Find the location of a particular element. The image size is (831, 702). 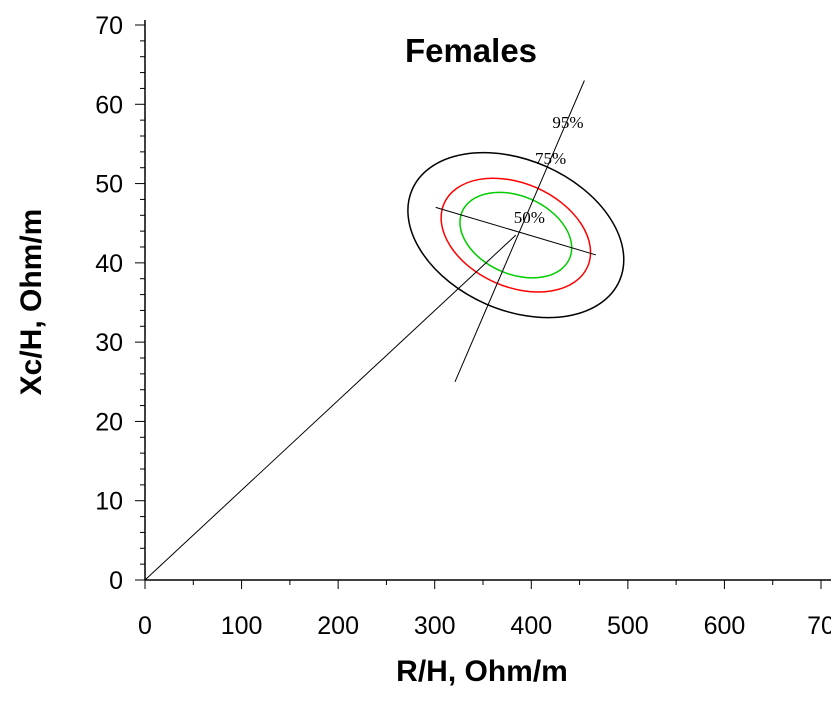

x-tick-label: 600 is located at coordinates (725, 626).